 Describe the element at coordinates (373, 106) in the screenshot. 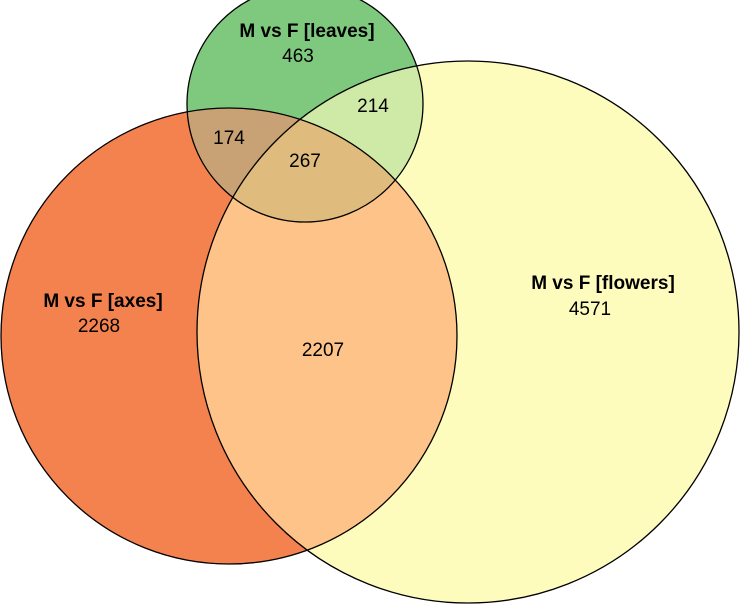

I see `leaves-flowers-count: 214` at that location.